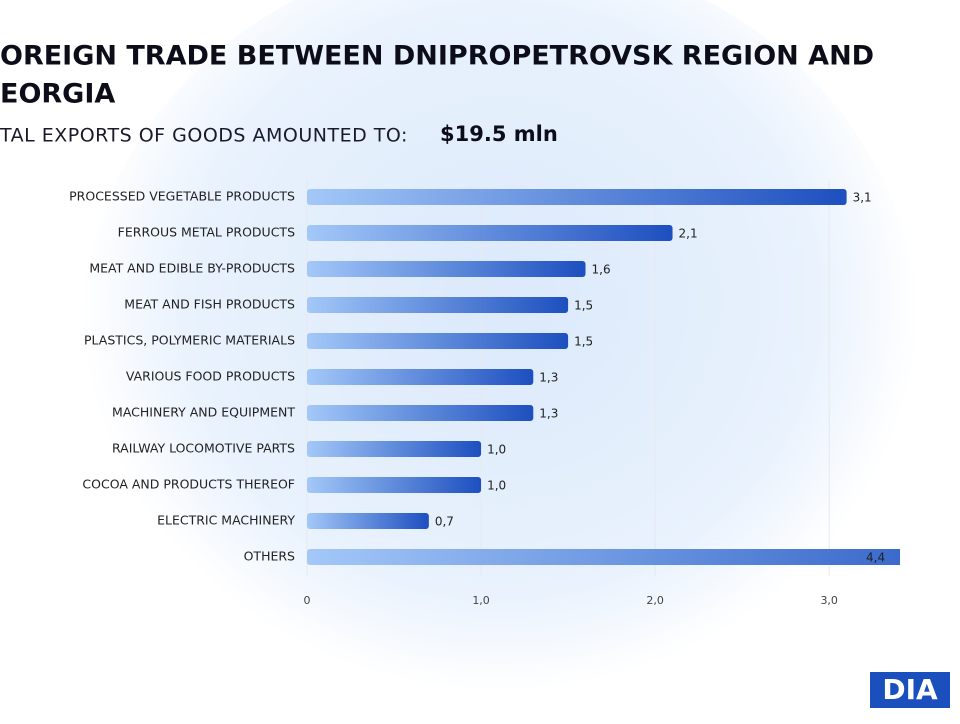 This screenshot has height=724, width=960. Describe the element at coordinates (862, 198) in the screenshot. I see `value-label: 3,1` at that location.